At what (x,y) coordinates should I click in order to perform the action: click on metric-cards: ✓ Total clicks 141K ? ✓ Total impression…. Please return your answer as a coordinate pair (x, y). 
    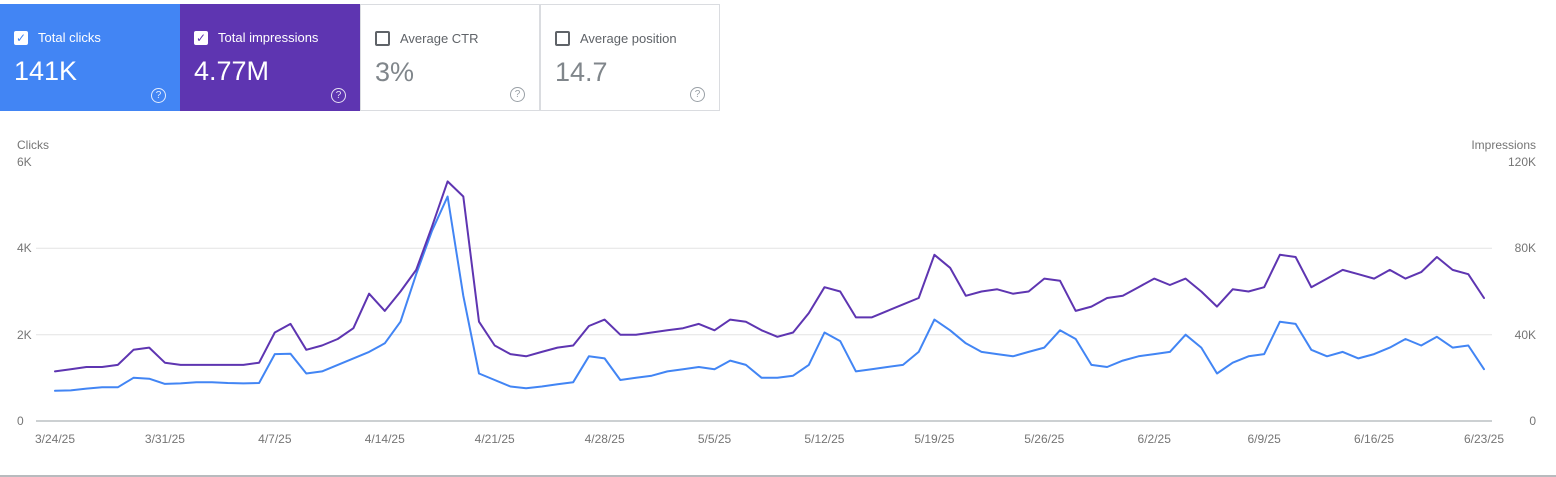
    Looking at the image, I should click on (360, 57).